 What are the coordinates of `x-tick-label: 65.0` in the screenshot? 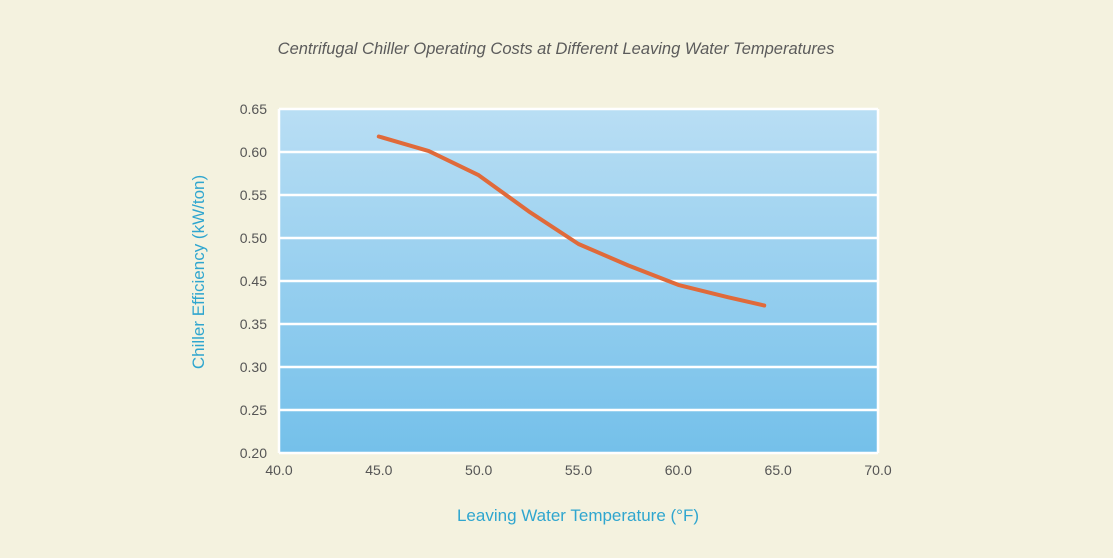 It's located at (778, 470).